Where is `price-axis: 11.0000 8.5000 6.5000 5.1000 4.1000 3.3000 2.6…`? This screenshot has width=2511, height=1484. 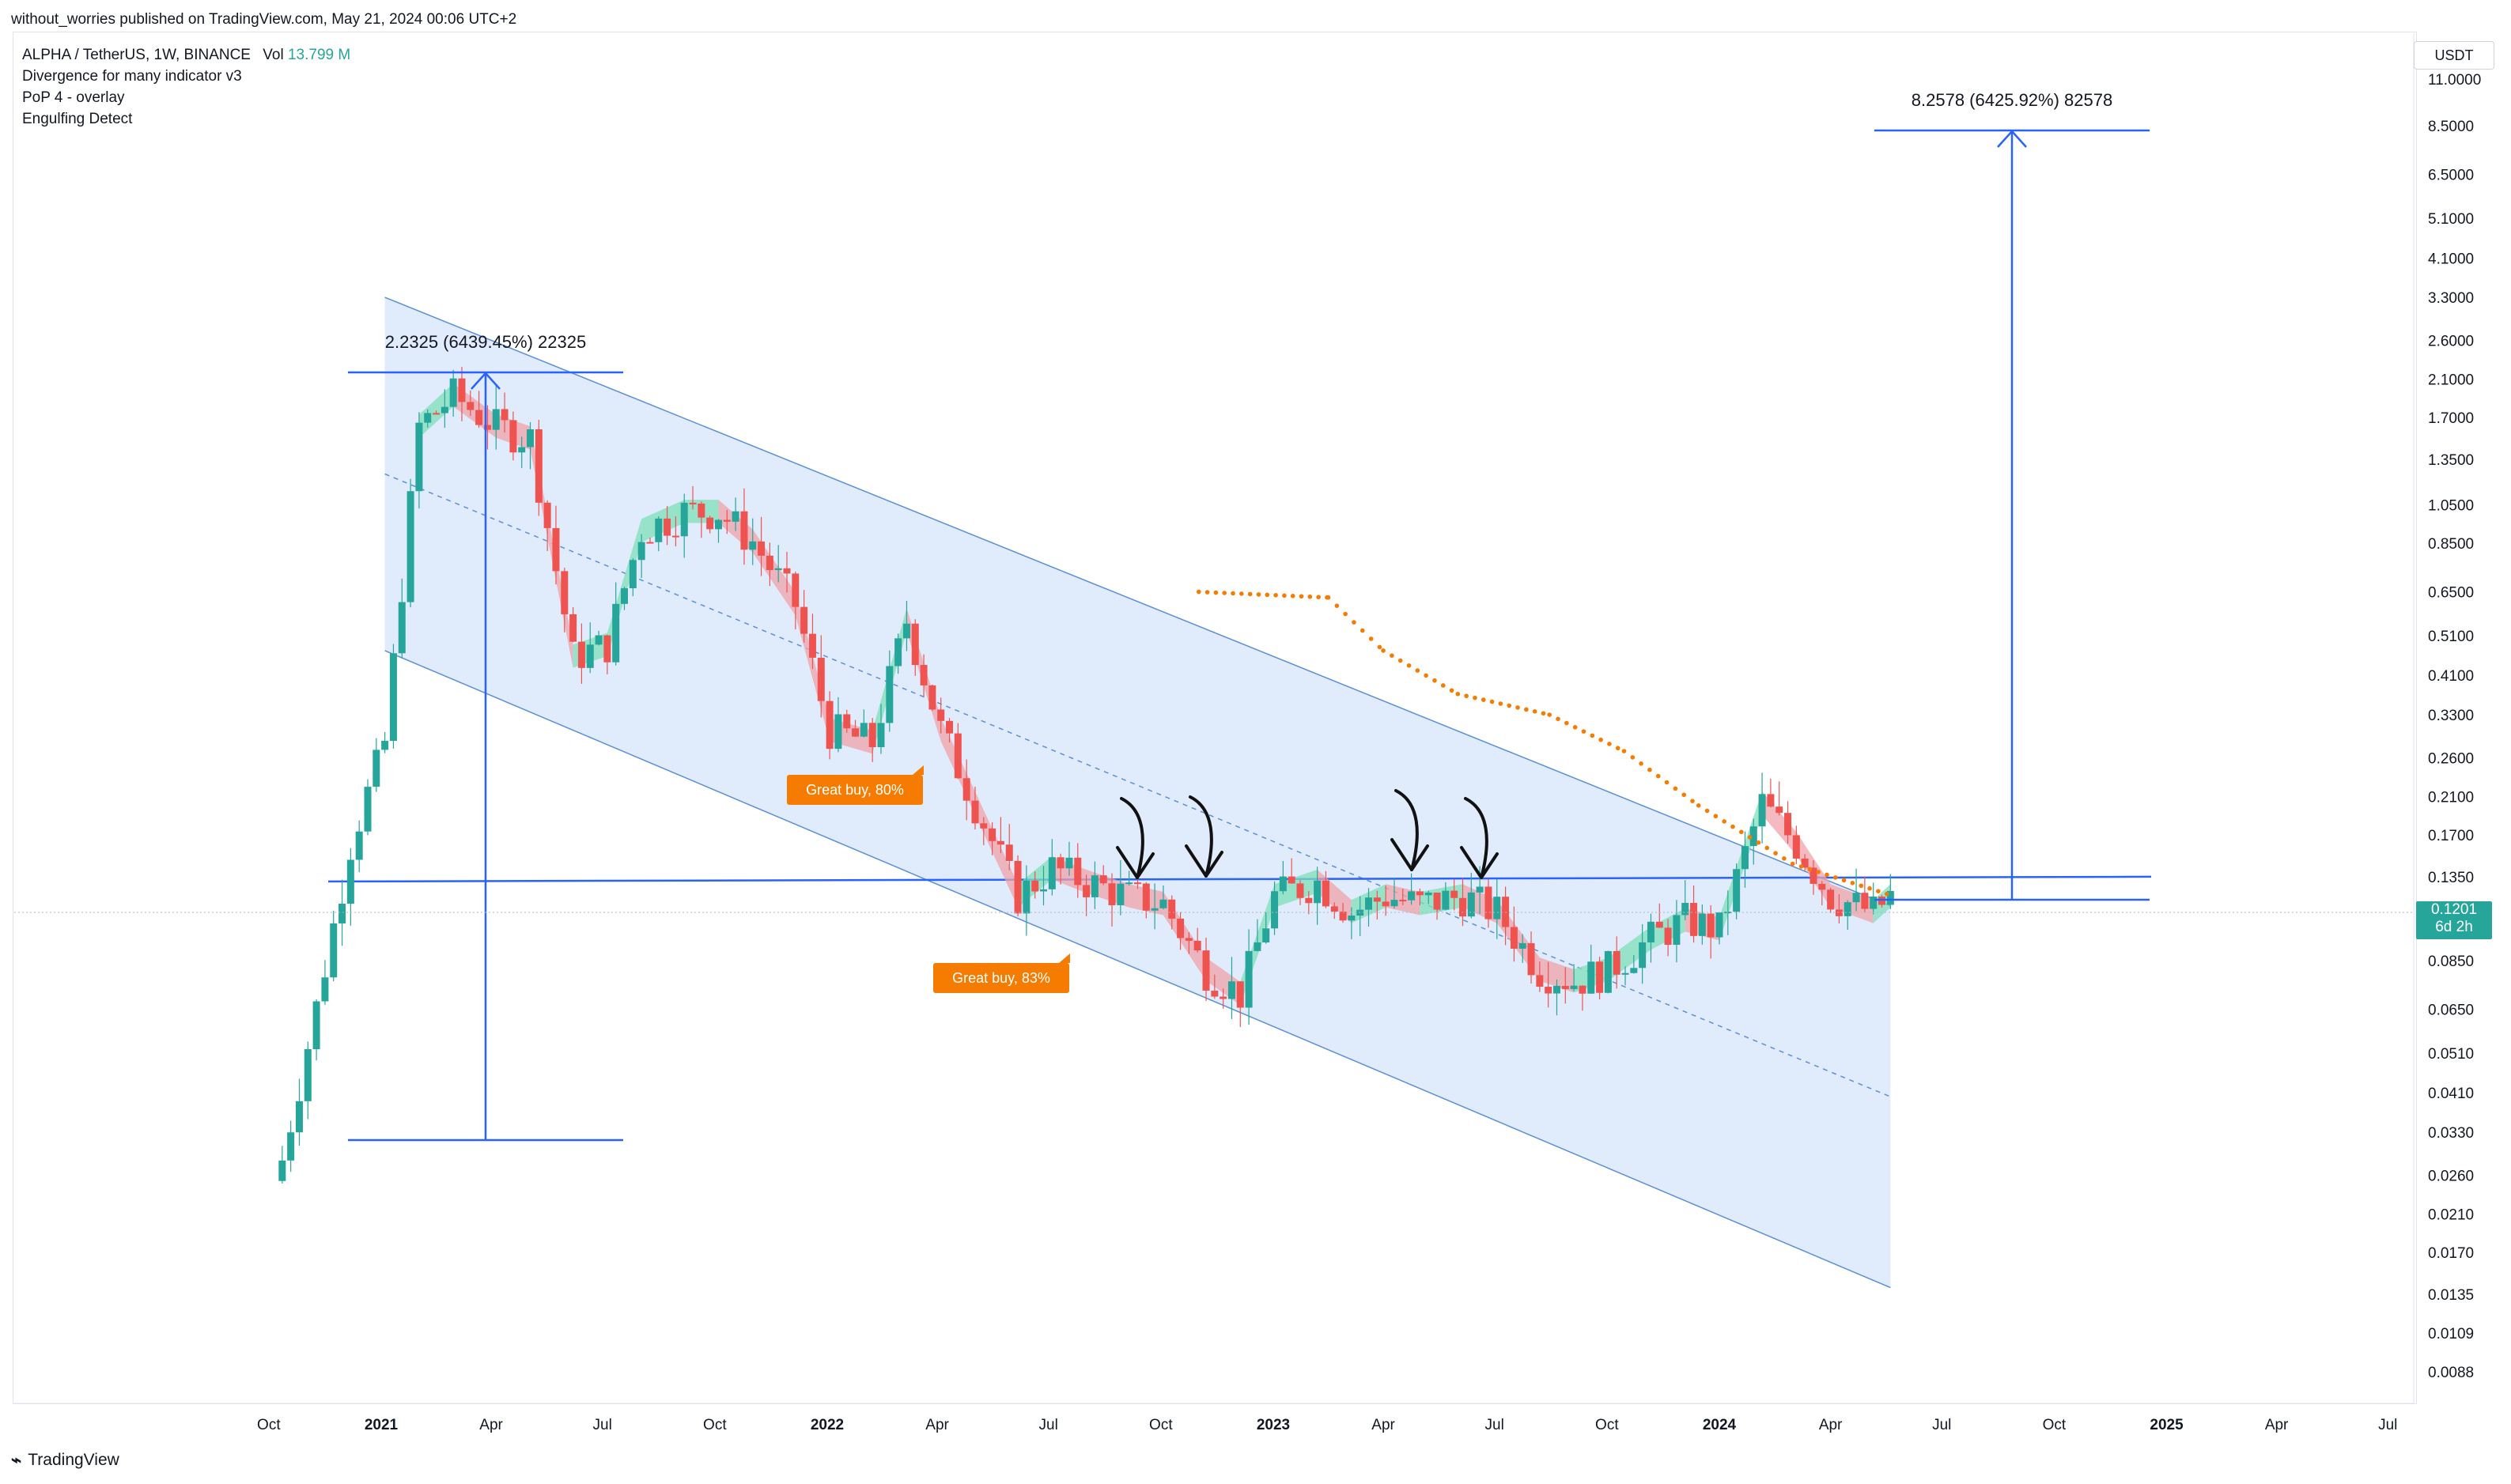 price-axis: 11.0000 8.5000 6.5000 5.1000 4.1000 3.3000 2.6… is located at coordinates (2447, 718).